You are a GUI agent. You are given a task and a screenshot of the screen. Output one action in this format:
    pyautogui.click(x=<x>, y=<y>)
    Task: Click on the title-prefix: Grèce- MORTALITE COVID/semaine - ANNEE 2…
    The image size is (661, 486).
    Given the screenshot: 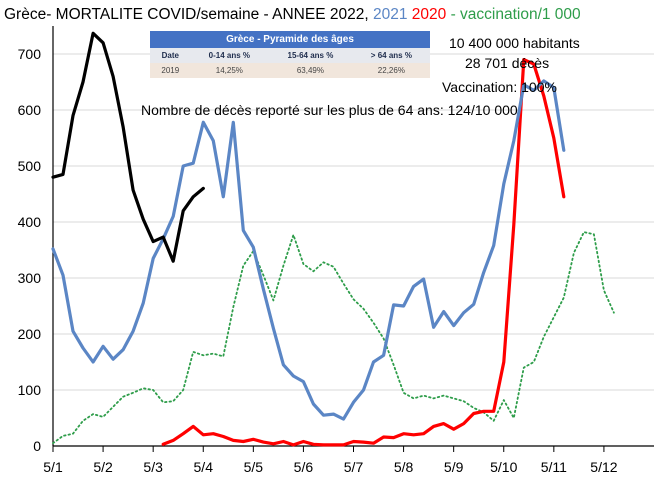 What is the action you would take?
    pyautogui.click(x=188, y=14)
    